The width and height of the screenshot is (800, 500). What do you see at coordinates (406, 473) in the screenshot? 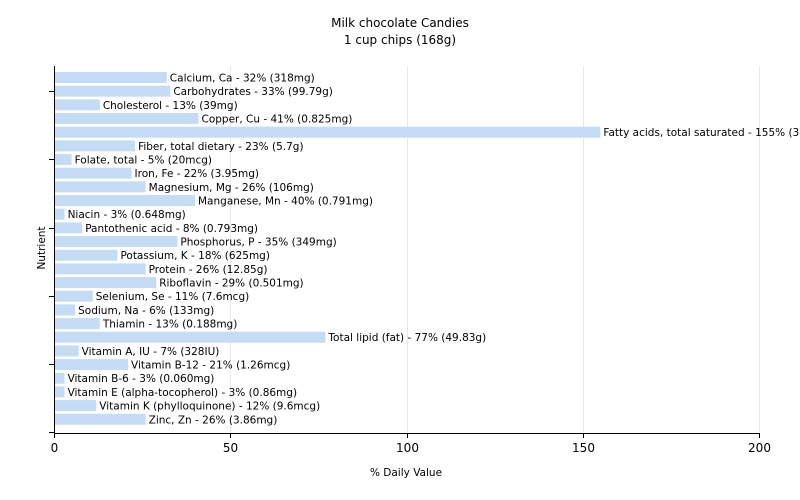
I see `x-axis-title: % Daily Value` at bounding box center [406, 473].